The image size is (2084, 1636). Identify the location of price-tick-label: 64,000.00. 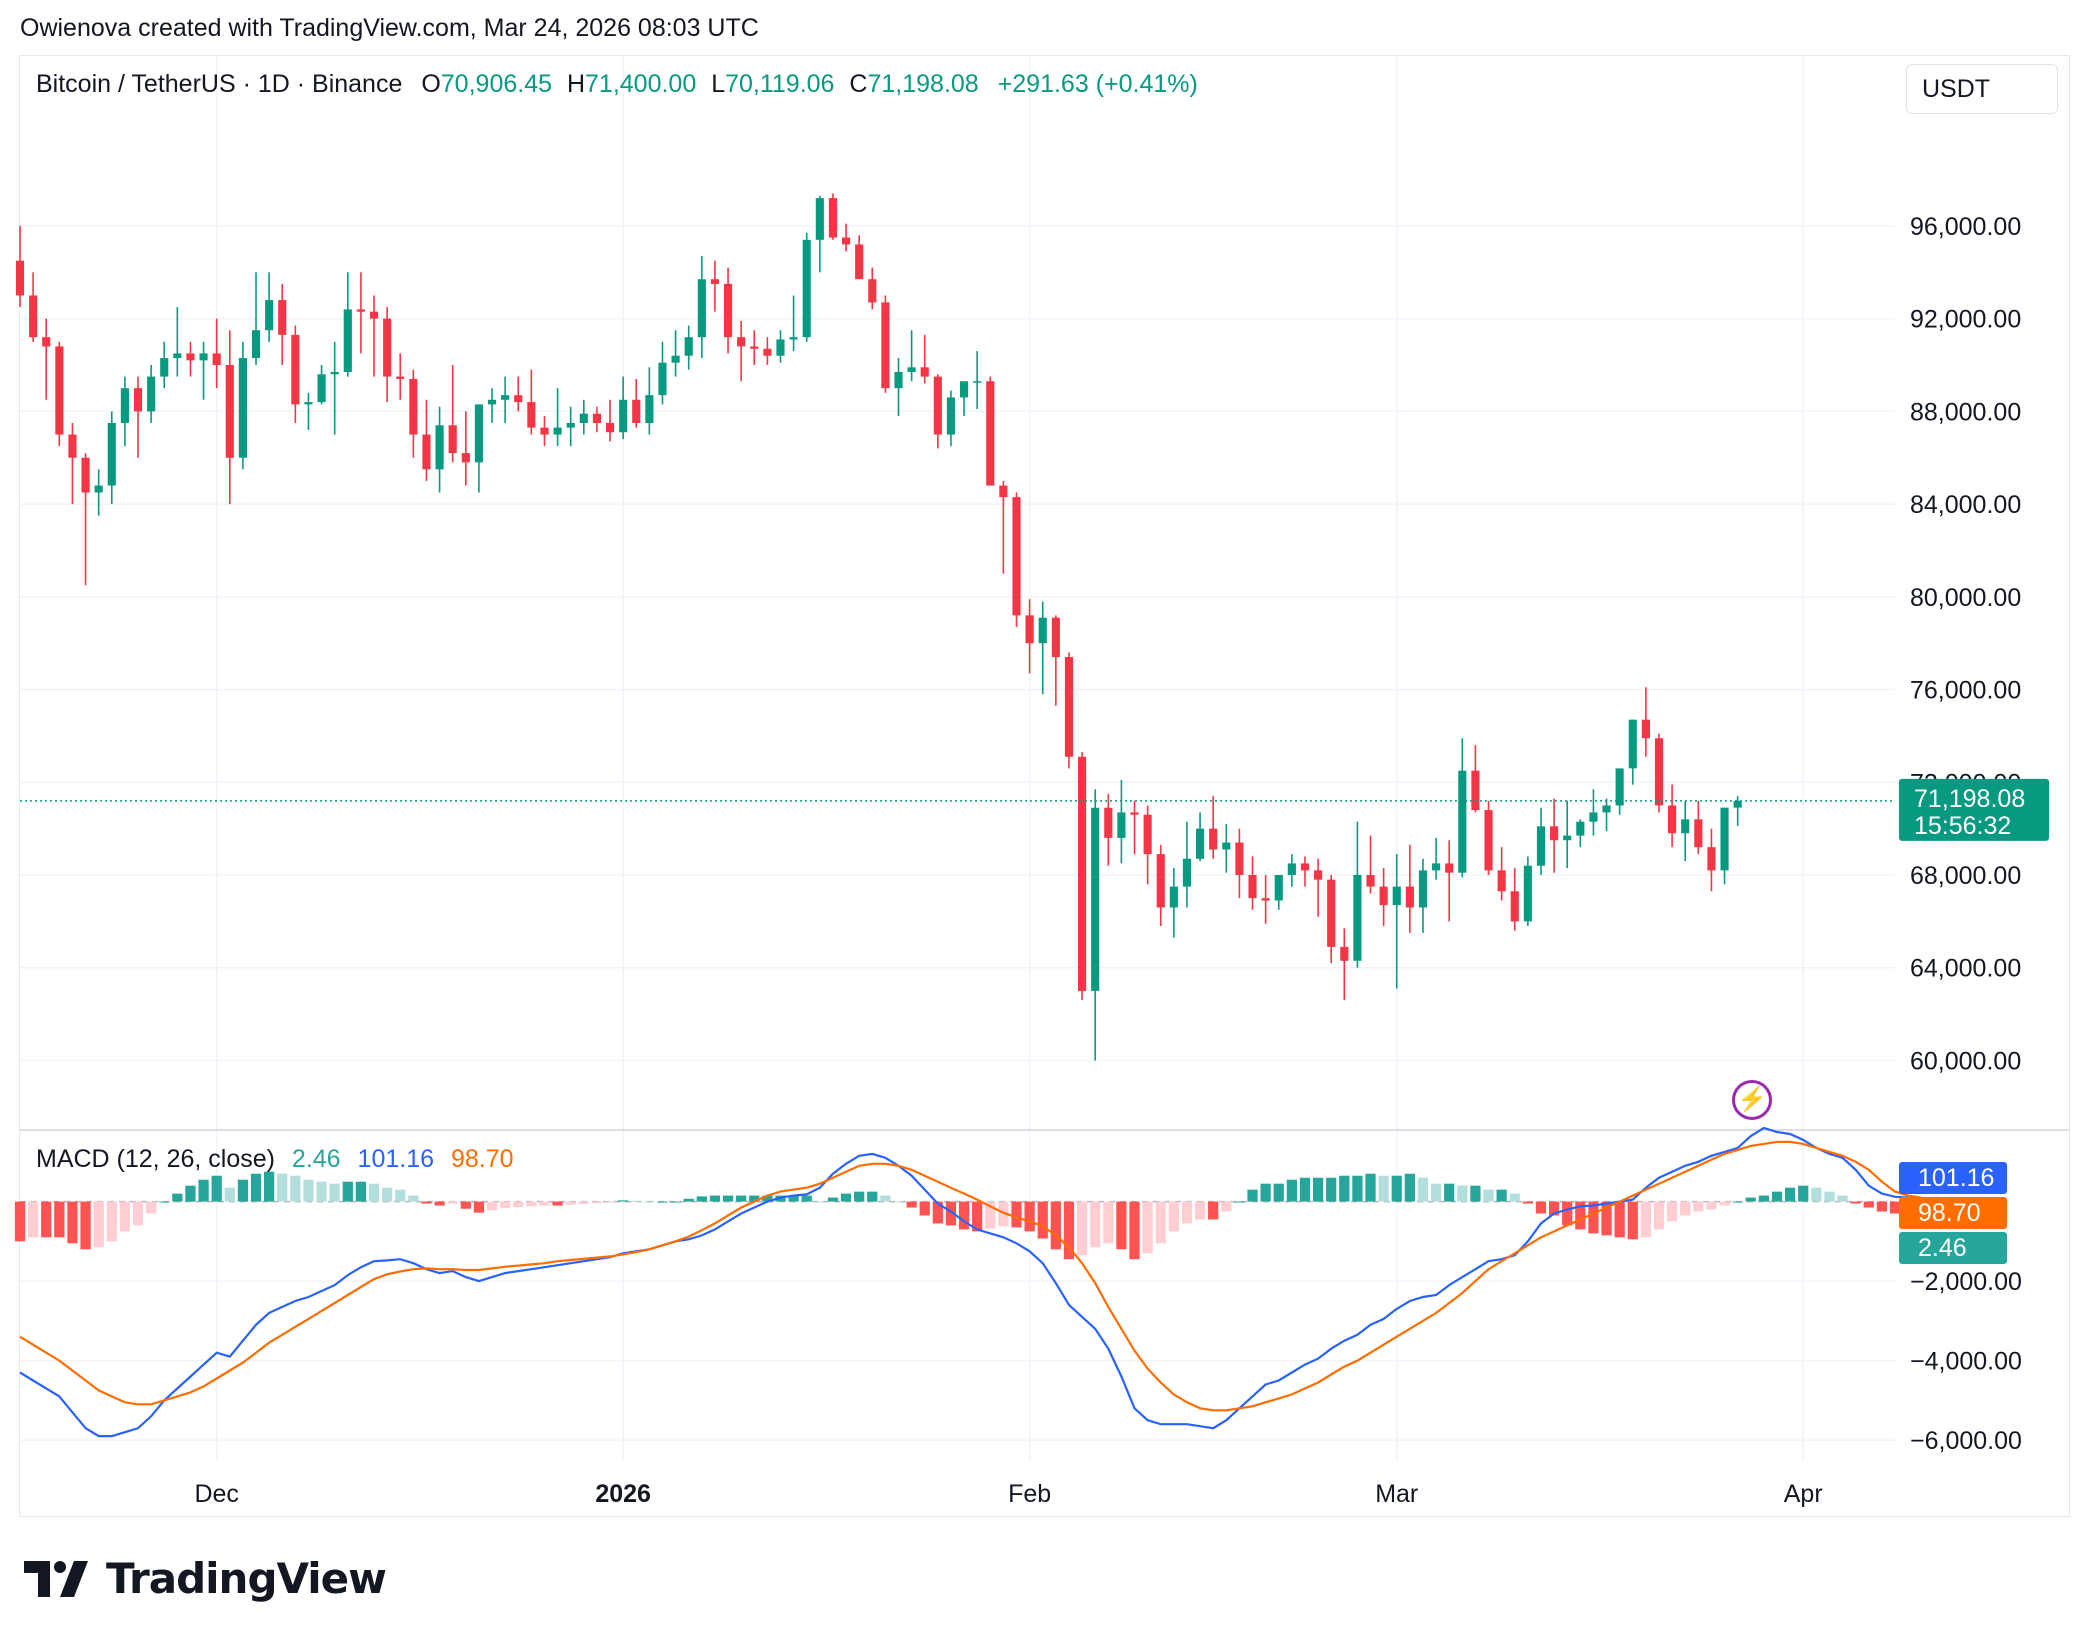
(1965, 969).